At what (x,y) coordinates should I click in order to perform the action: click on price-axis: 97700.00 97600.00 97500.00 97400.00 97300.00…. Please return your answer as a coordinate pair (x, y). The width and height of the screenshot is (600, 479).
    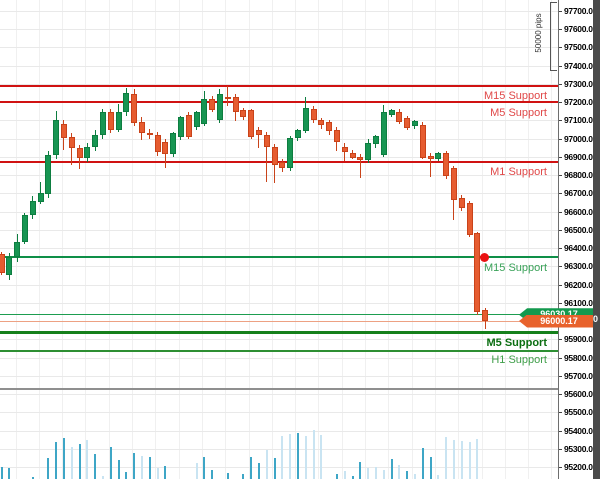
    Looking at the image, I should click on (558, 239).